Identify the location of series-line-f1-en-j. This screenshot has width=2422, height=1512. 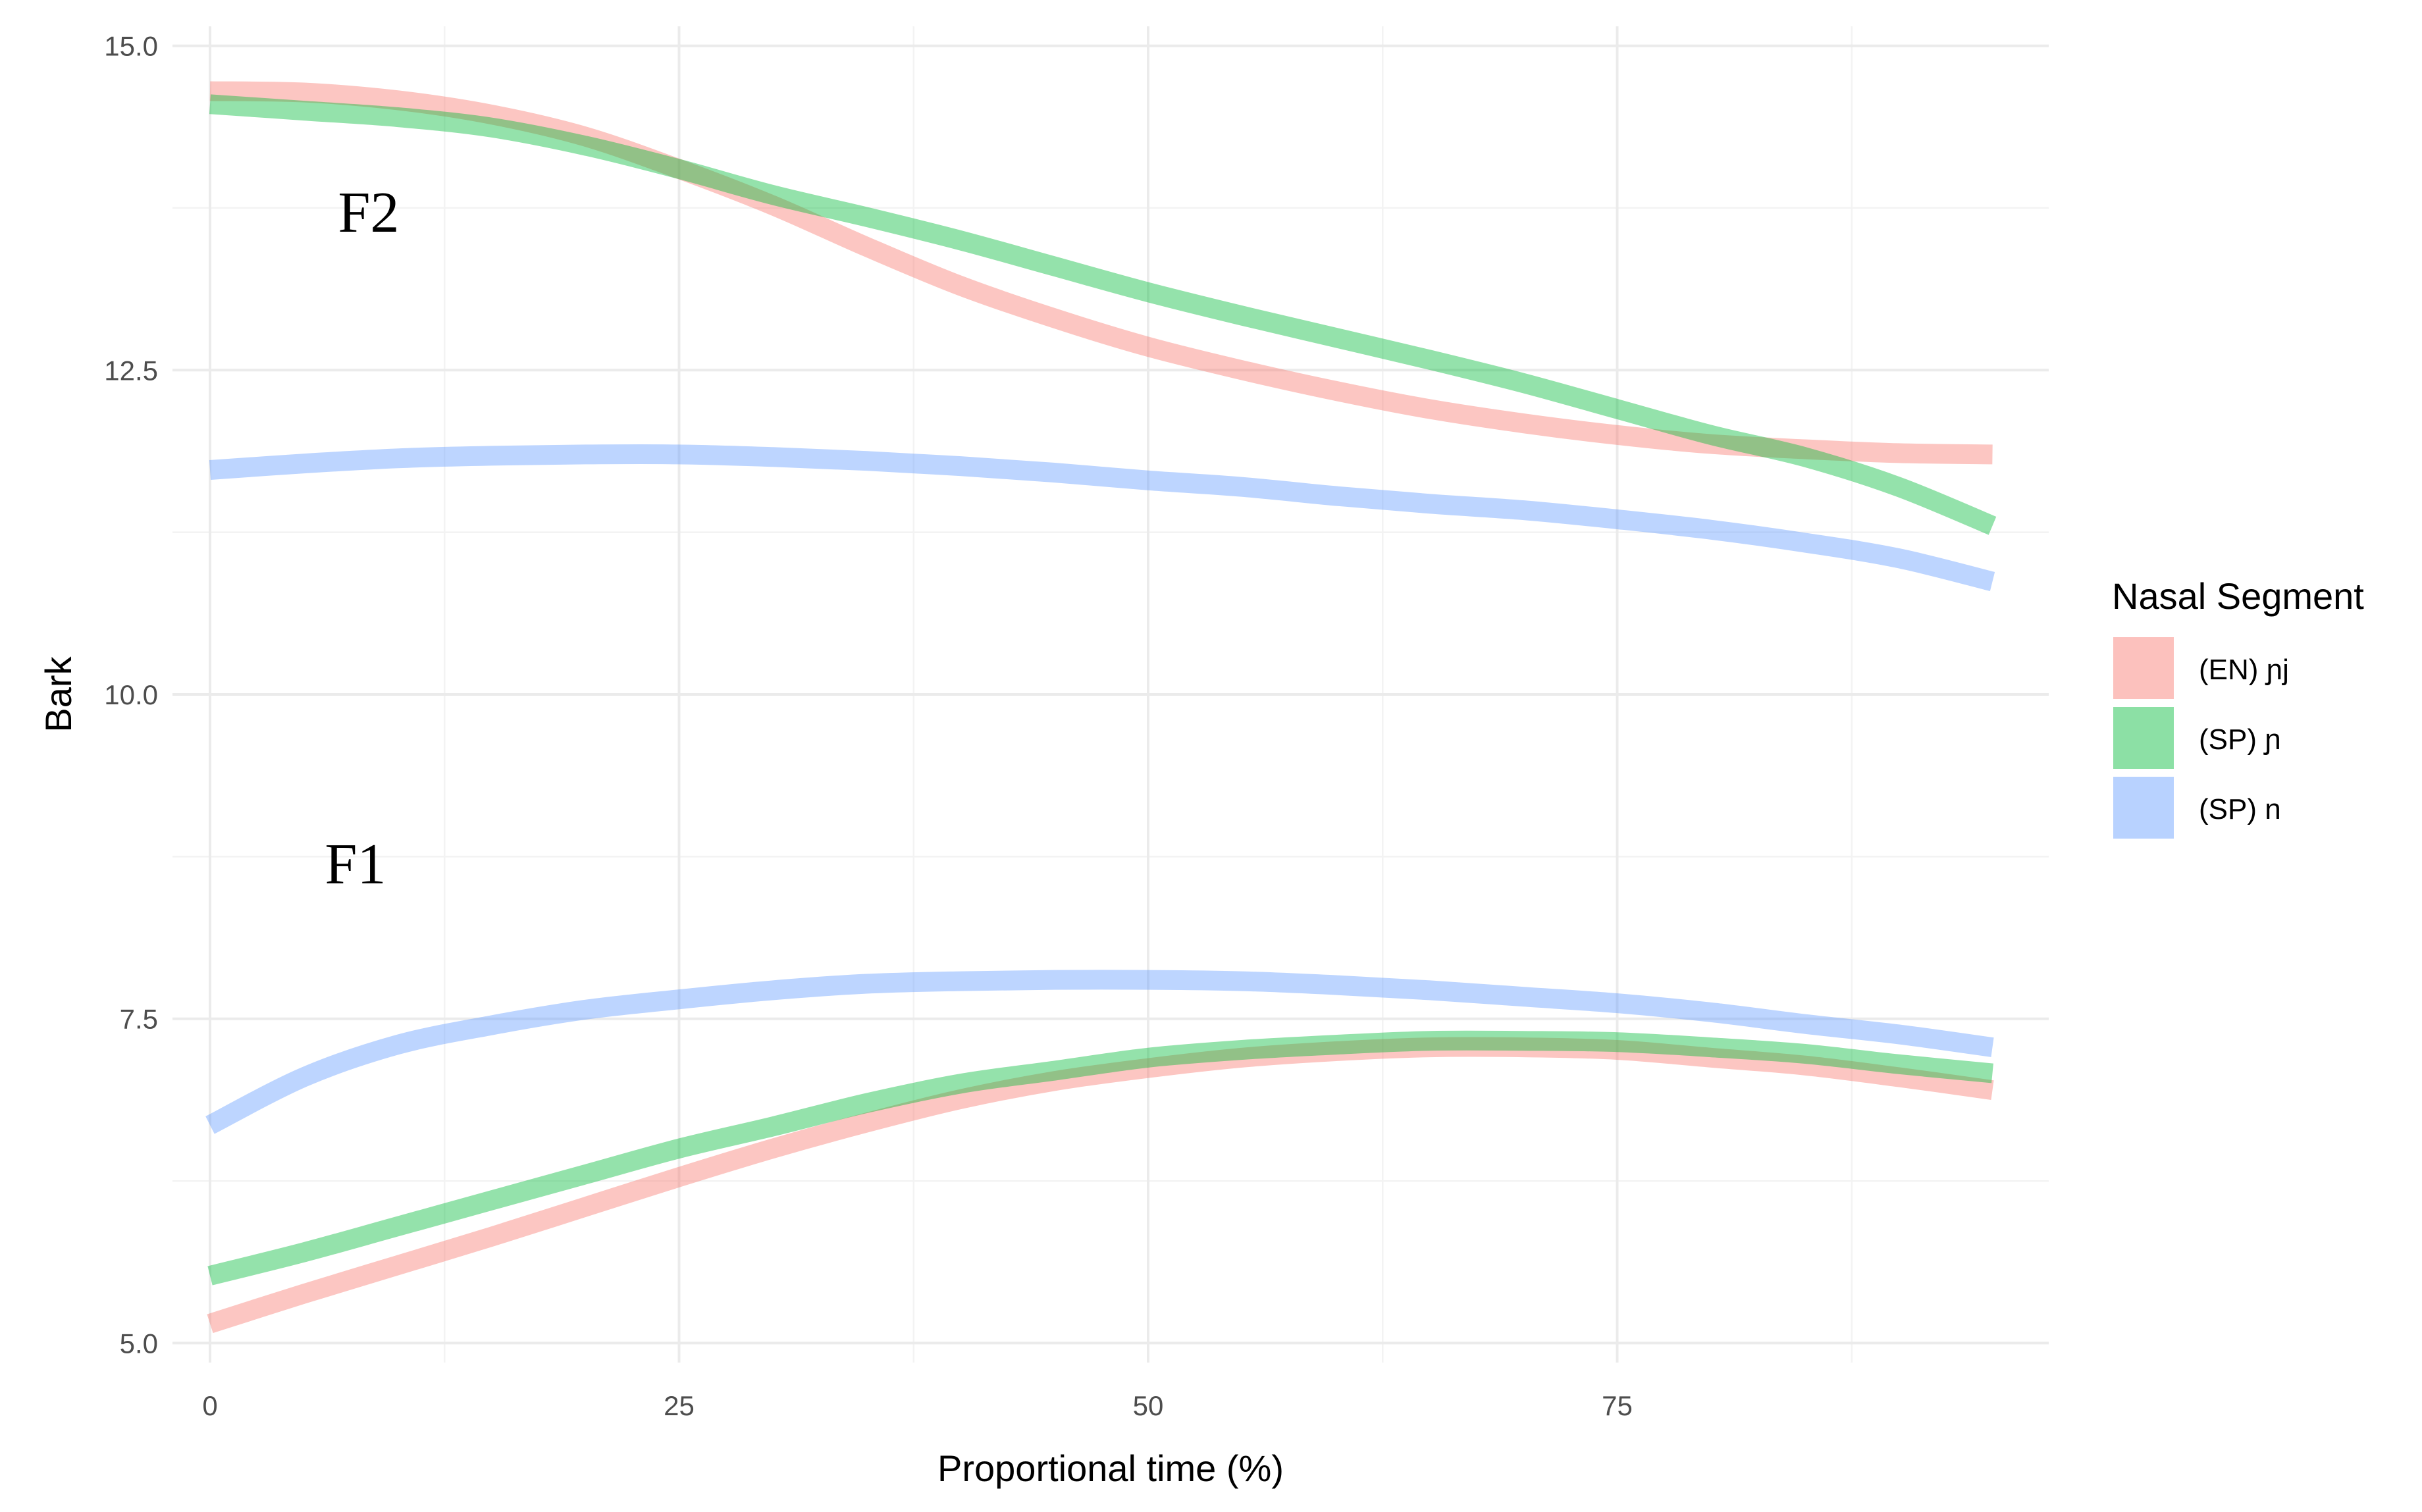
(1100, 1185).